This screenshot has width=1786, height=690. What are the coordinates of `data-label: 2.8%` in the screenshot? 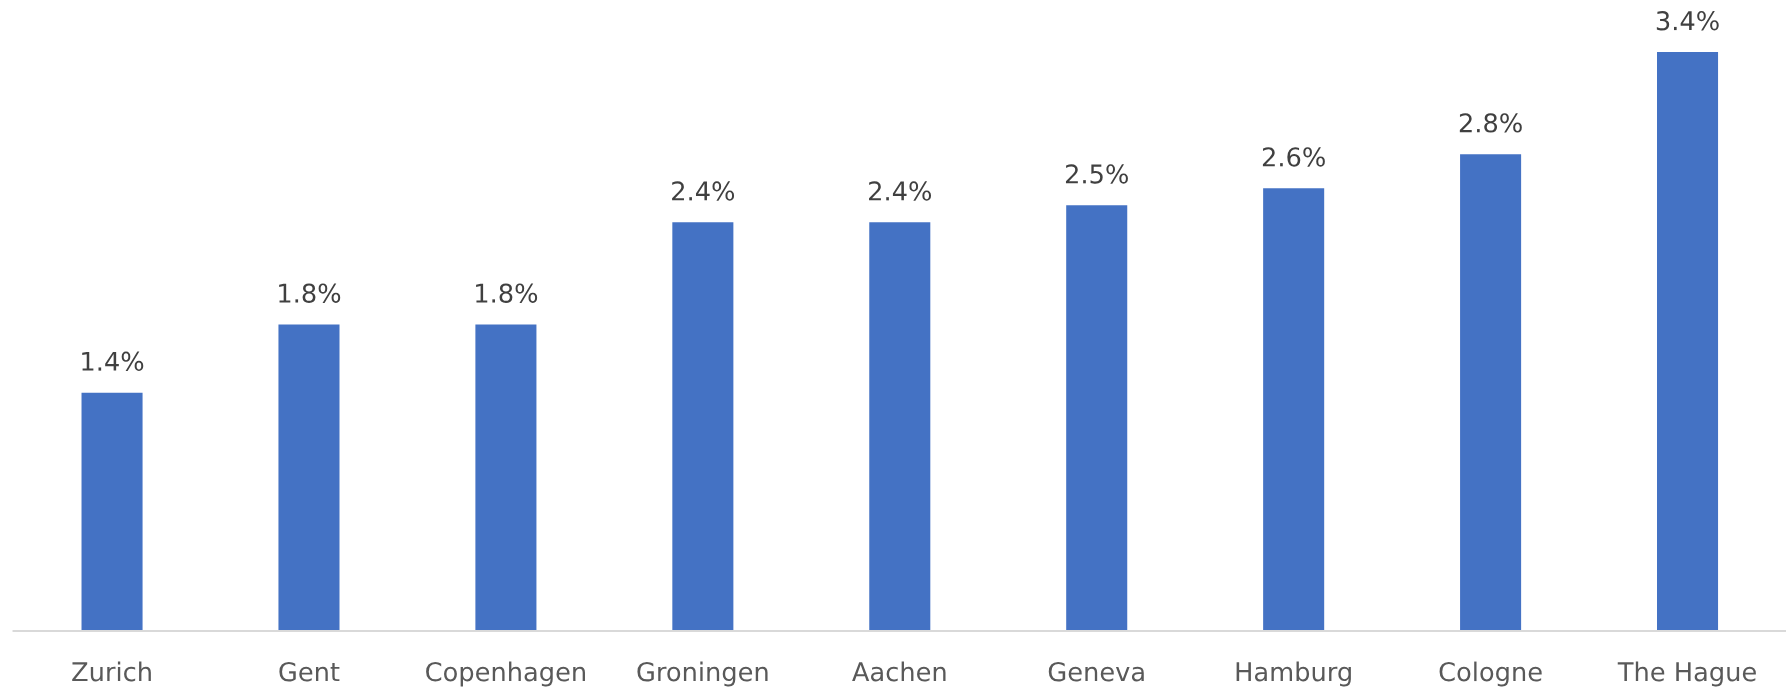 It's located at (1490, 123).